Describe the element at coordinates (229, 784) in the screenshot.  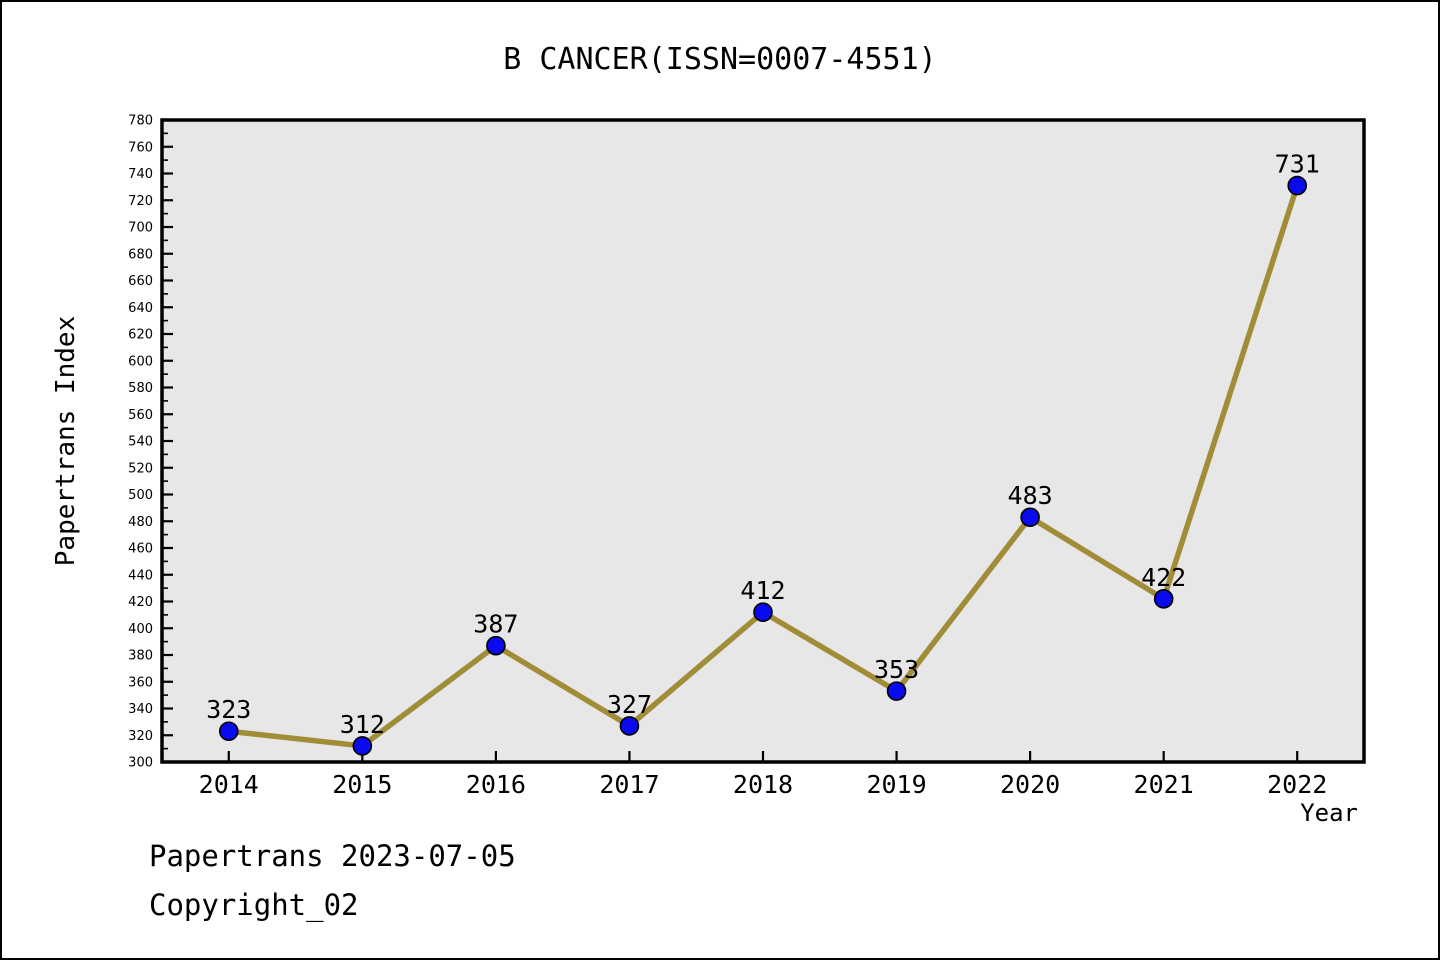
I see `x-tick-label: 2014` at that location.